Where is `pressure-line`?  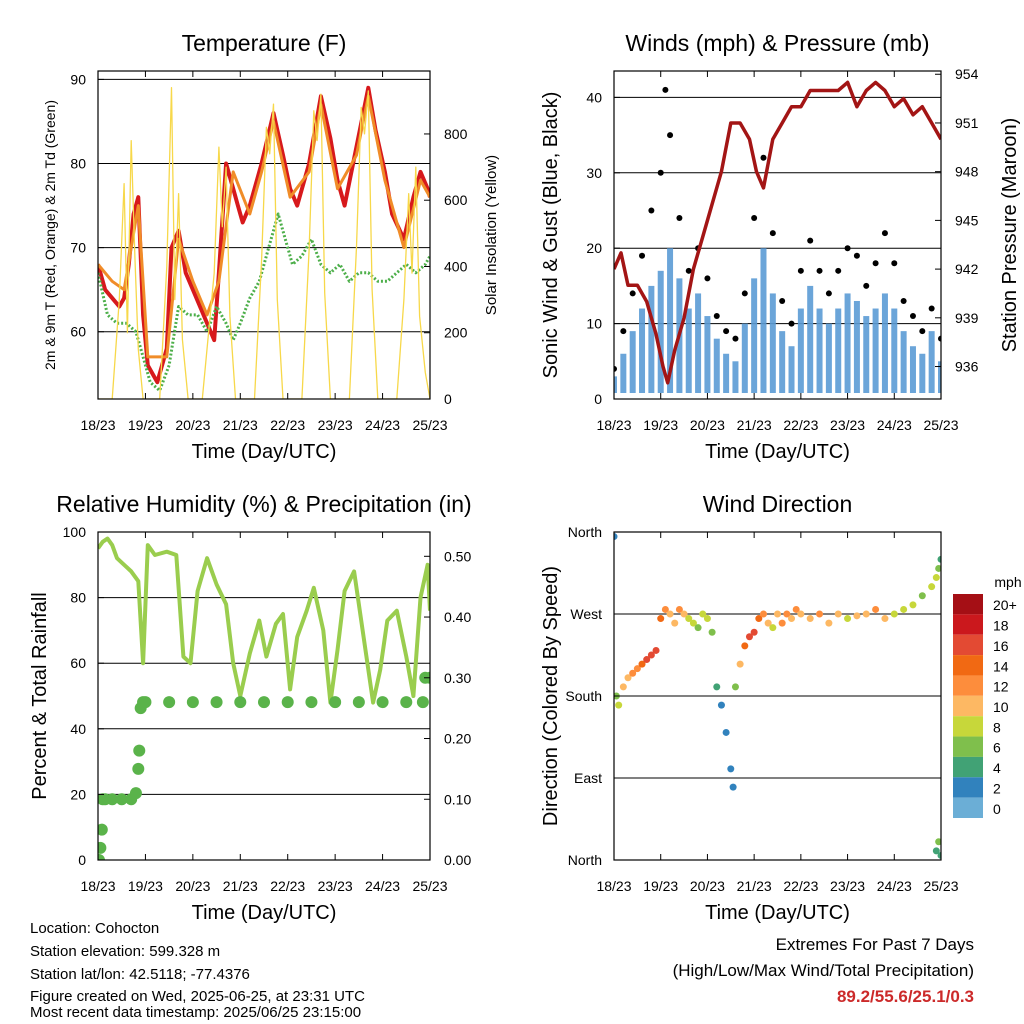 pressure-line is located at coordinates (777, 232).